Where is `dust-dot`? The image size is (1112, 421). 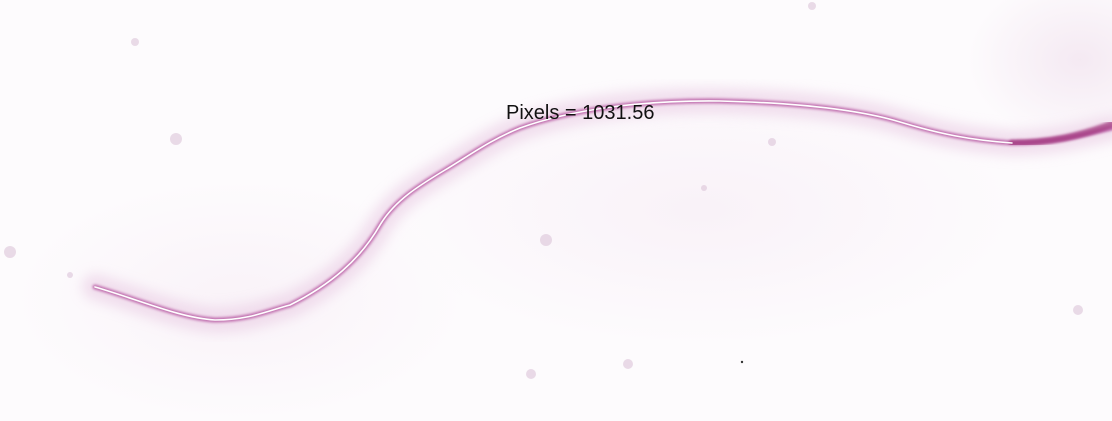
dust-dot is located at coordinates (742, 362).